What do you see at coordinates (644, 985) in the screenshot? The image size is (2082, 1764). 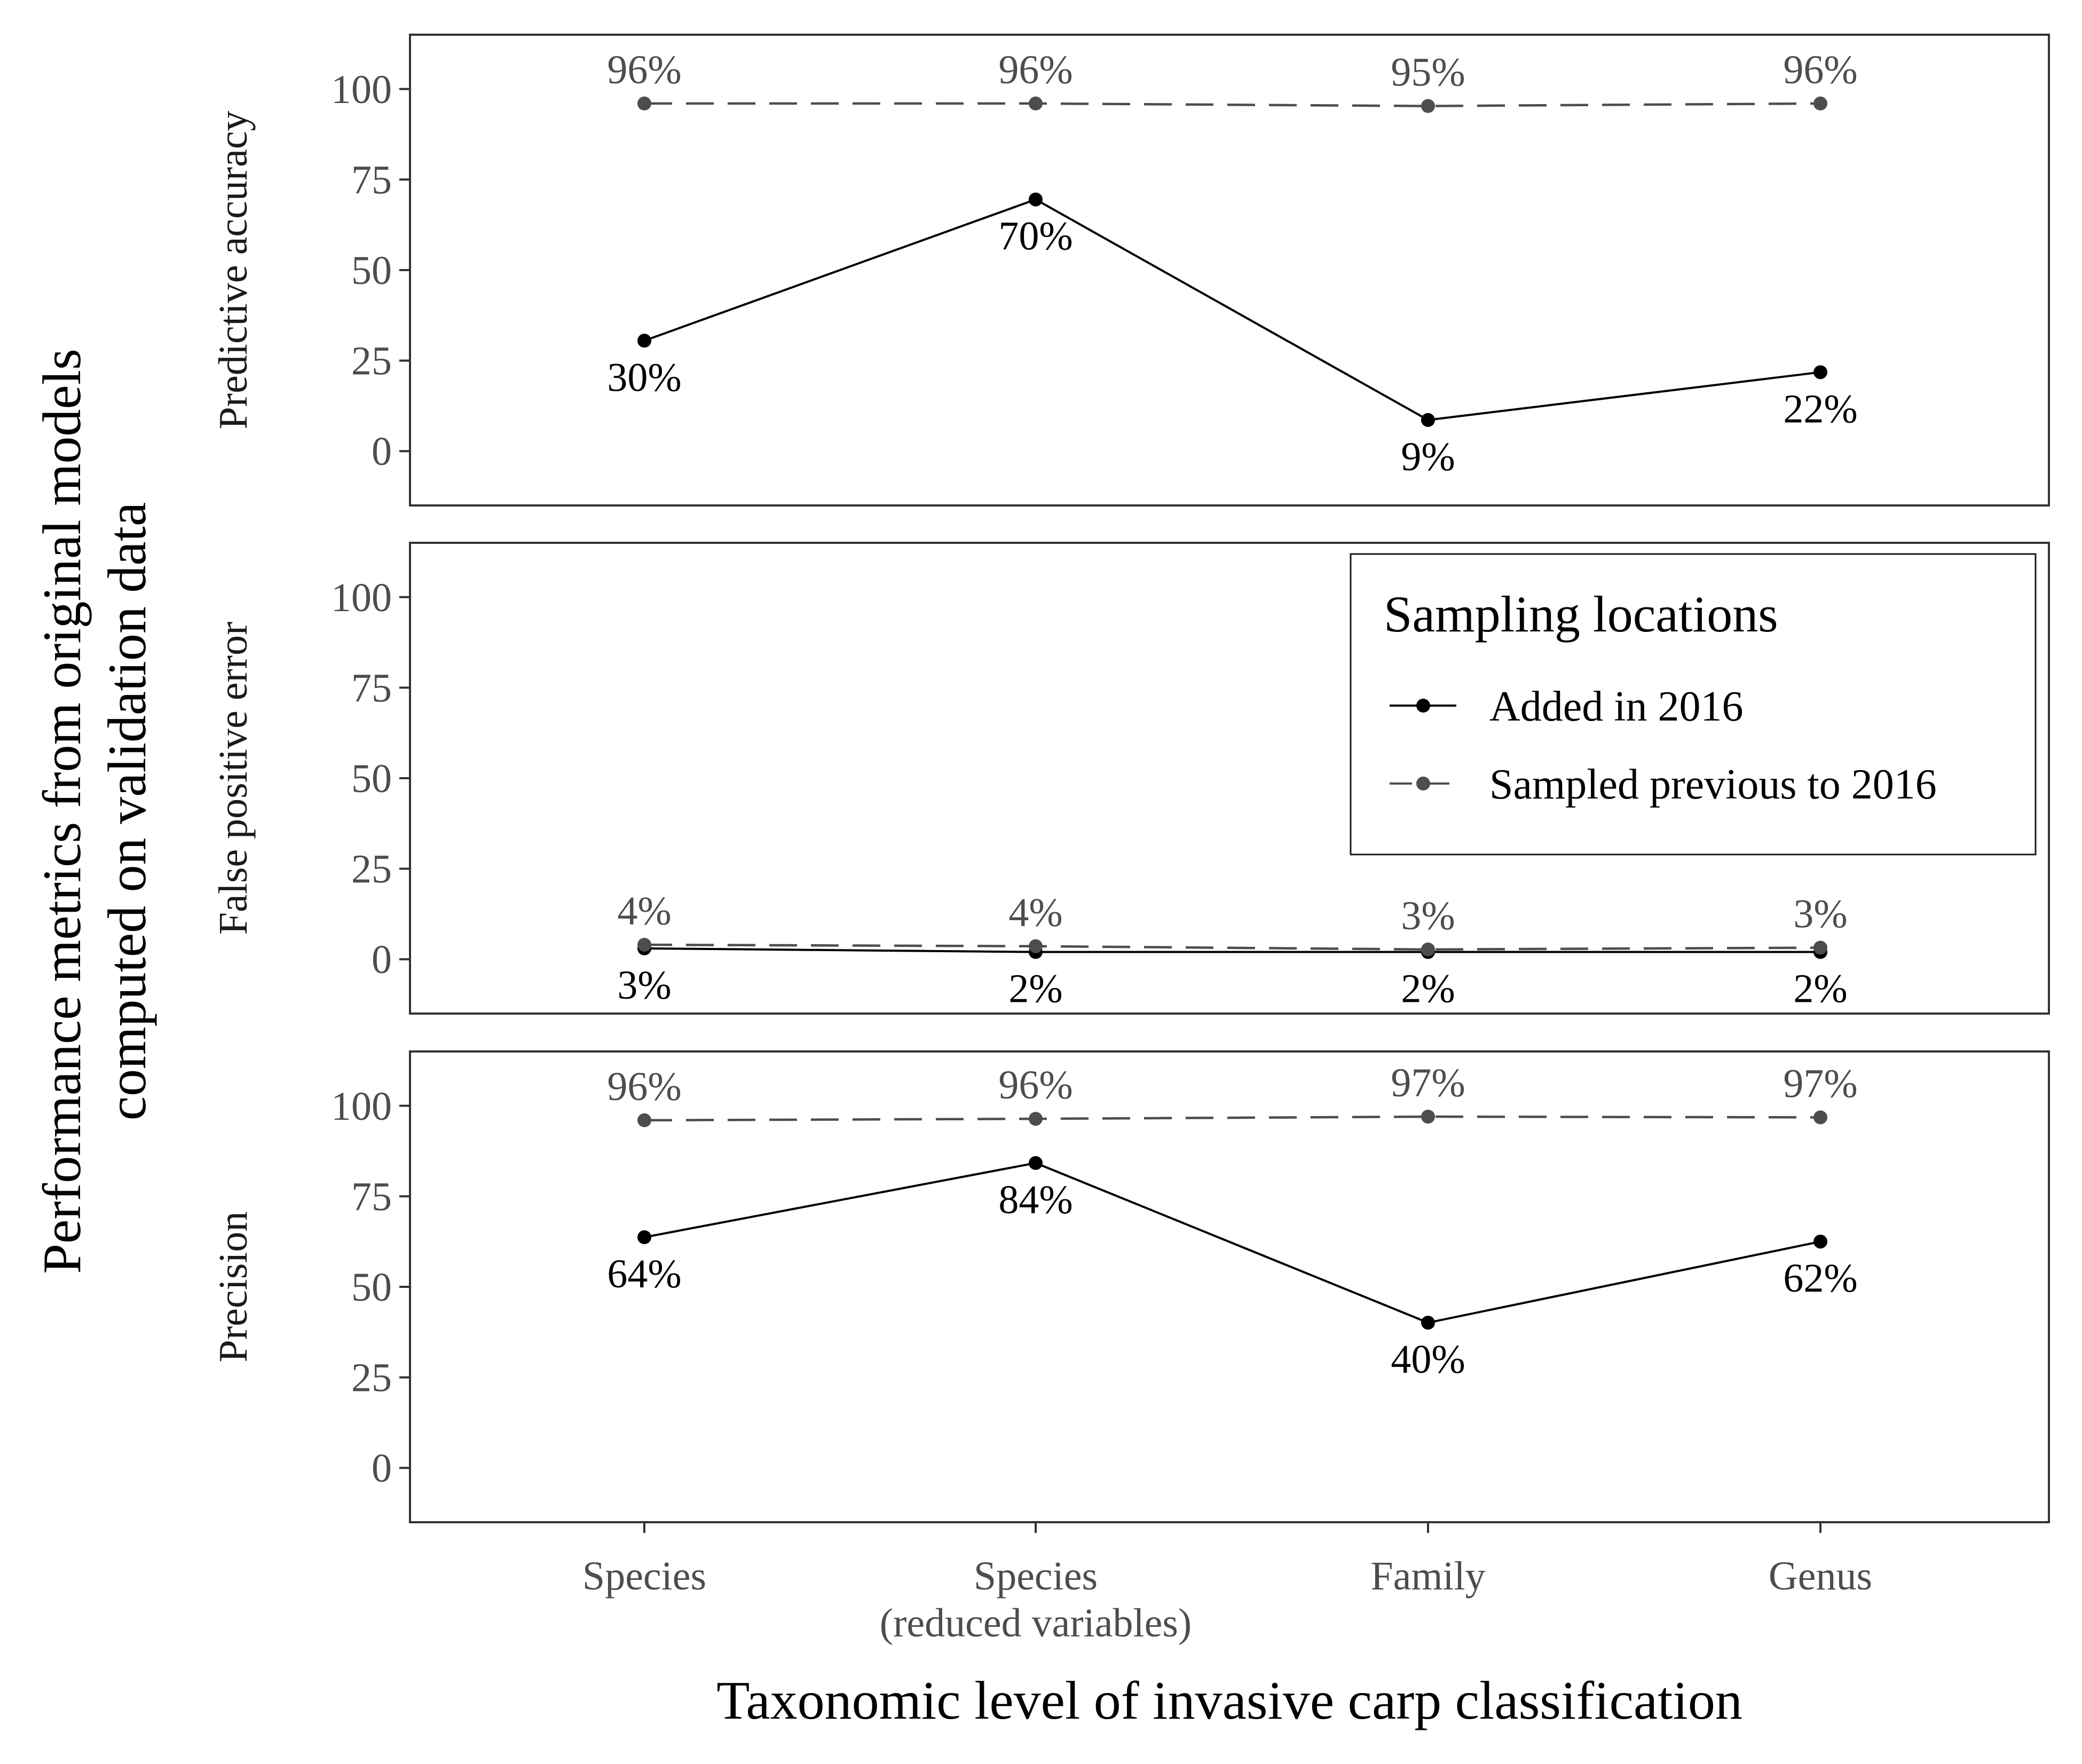 I see `data-label-added: 3%` at bounding box center [644, 985].